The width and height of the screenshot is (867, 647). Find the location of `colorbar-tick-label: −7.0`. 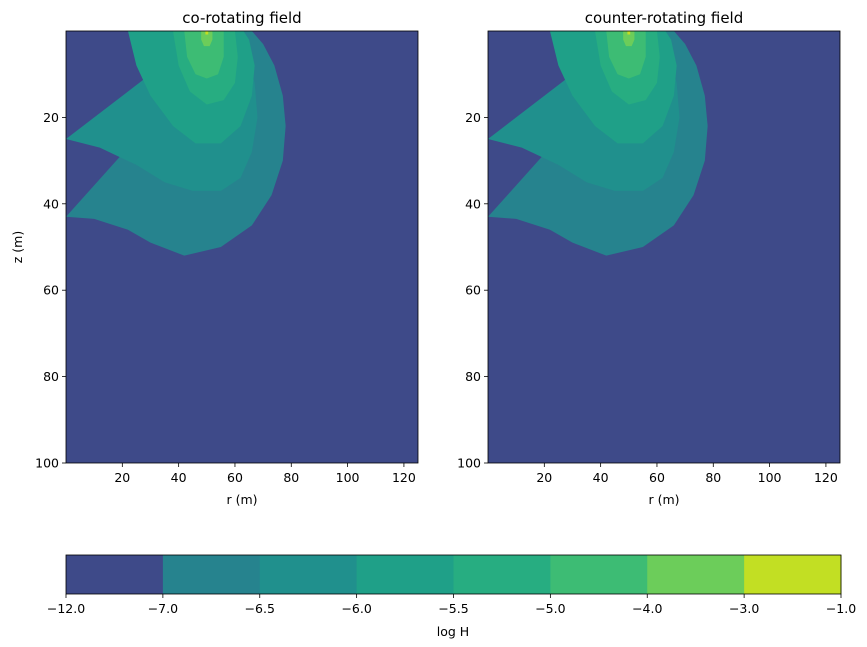

colorbar-tick-label: −7.0 is located at coordinates (163, 608).